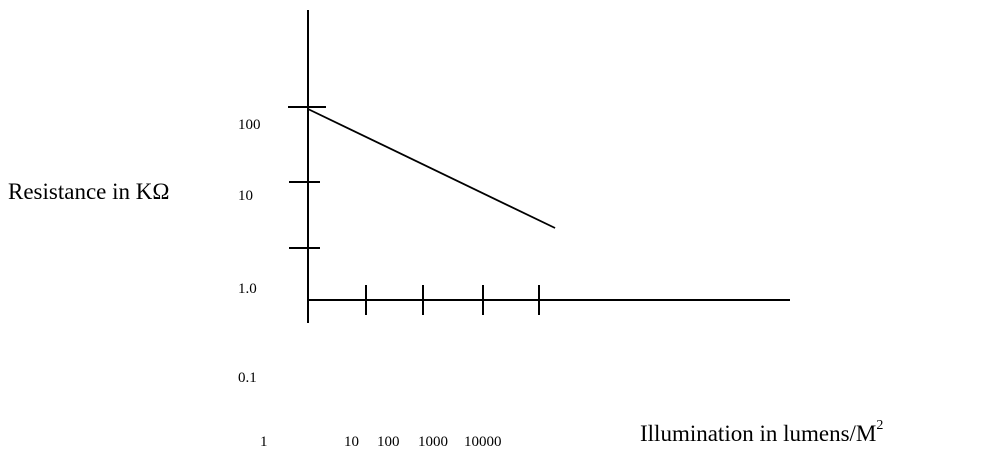 The image size is (983, 455). I want to click on x-axis-label: Illumination in lumens/M2, so click(762, 432).